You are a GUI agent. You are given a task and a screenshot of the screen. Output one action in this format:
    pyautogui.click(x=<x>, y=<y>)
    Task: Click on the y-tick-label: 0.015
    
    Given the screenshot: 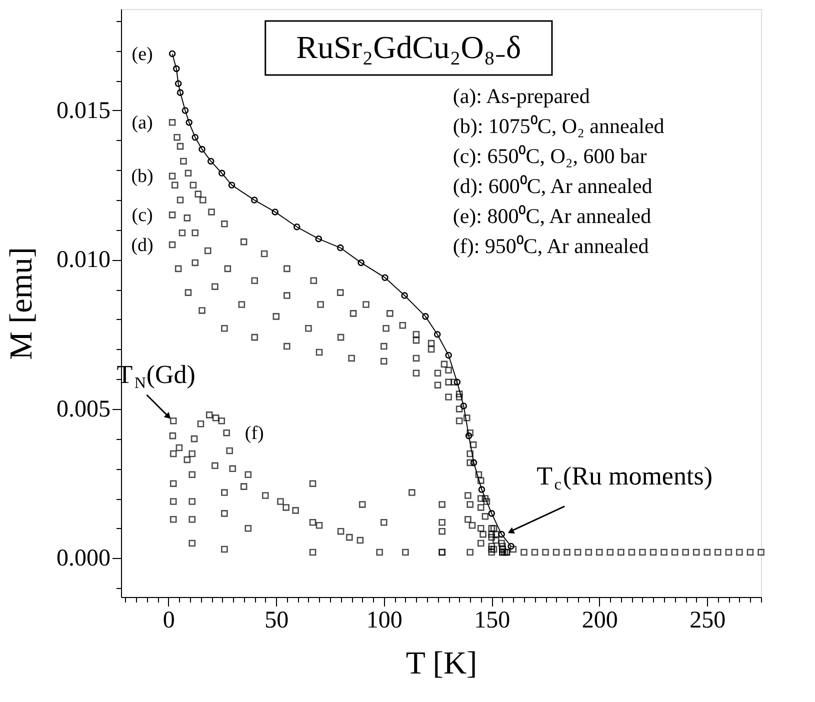 What is the action you would take?
    pyautogui.click(x=83, y=111)
    